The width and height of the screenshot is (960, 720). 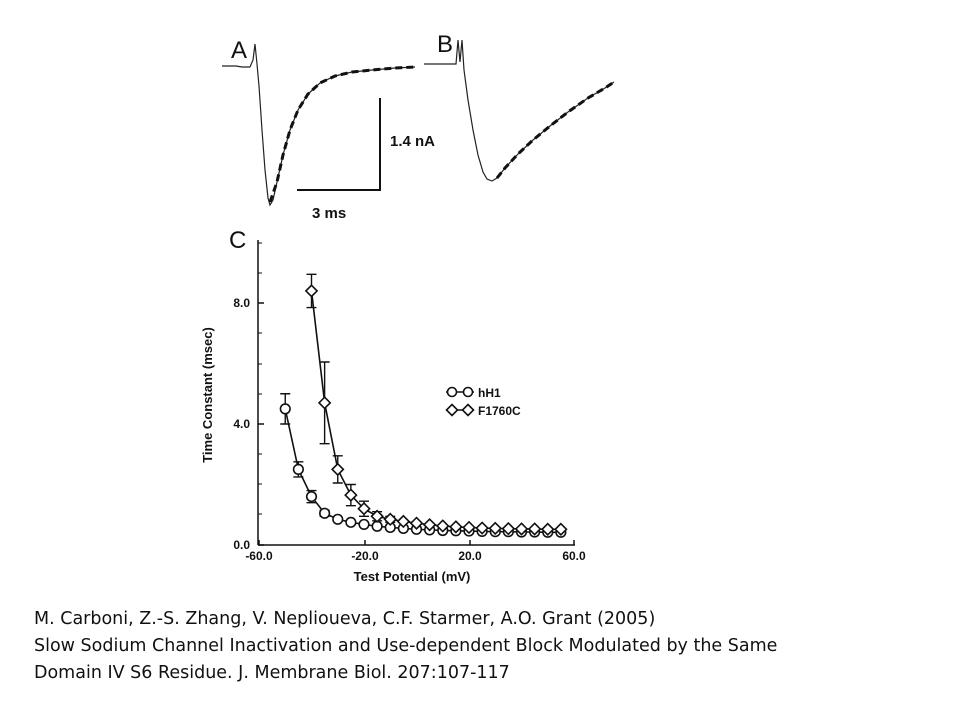 What do you see at coordinates (483, 402) in the screenshot?
I see `legend: hH1 F1760C` at bounding box center [483, 402].